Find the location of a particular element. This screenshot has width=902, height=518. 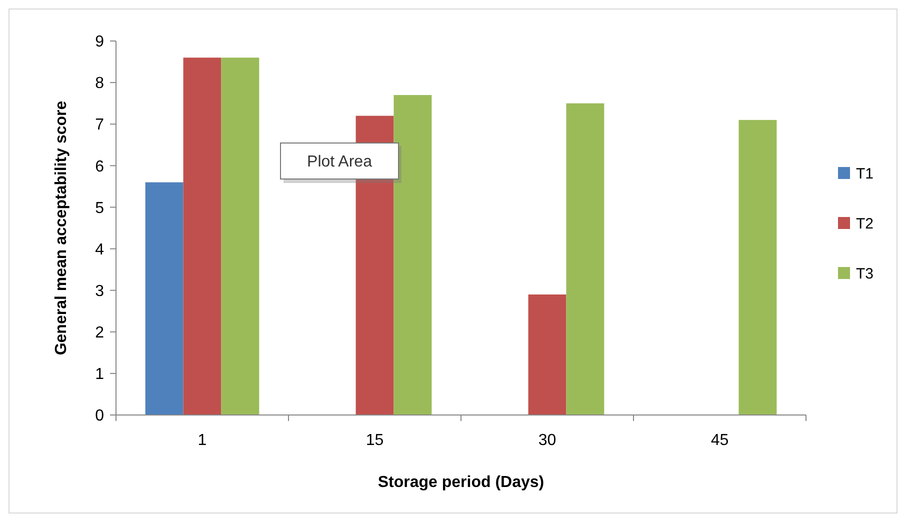

y-tick-label: 2 is located at coordinates (99, 333).